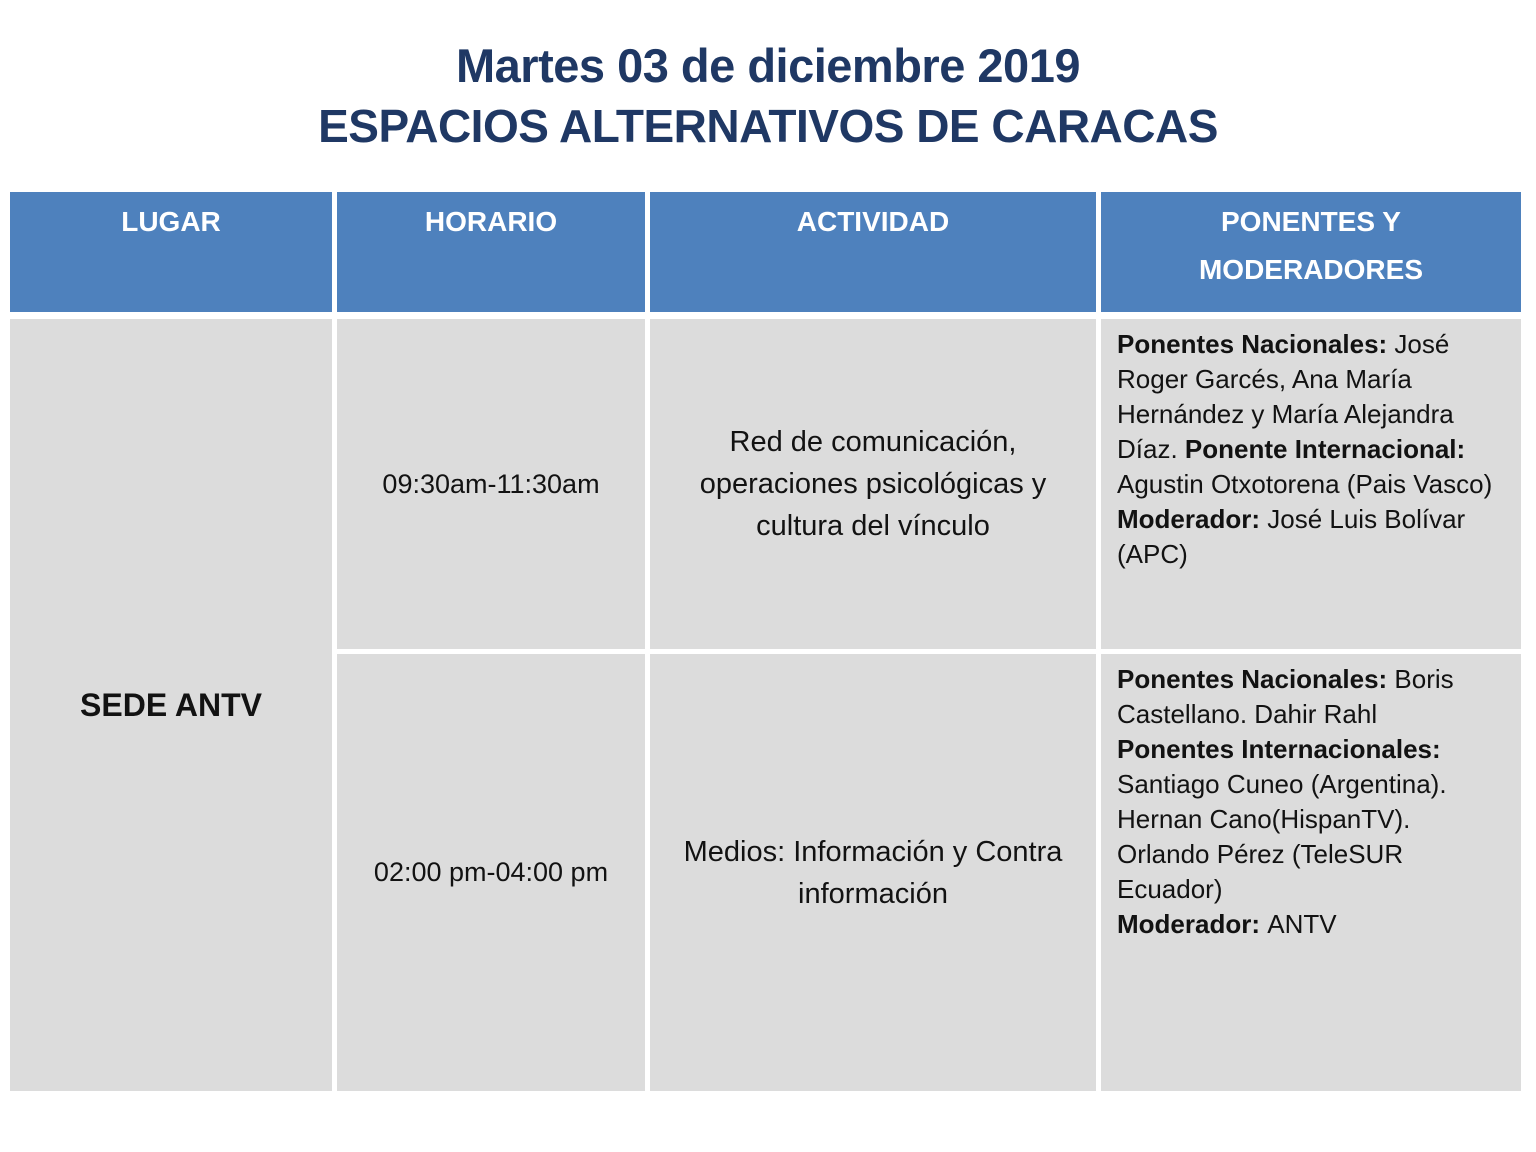 Image resolution: width=1536 pixels, height=1152 pixels. Describe the element at coordinates (171, 705) in the screenshot. I see `cell-location-sede-antv: SEDE ANTV` at that location.